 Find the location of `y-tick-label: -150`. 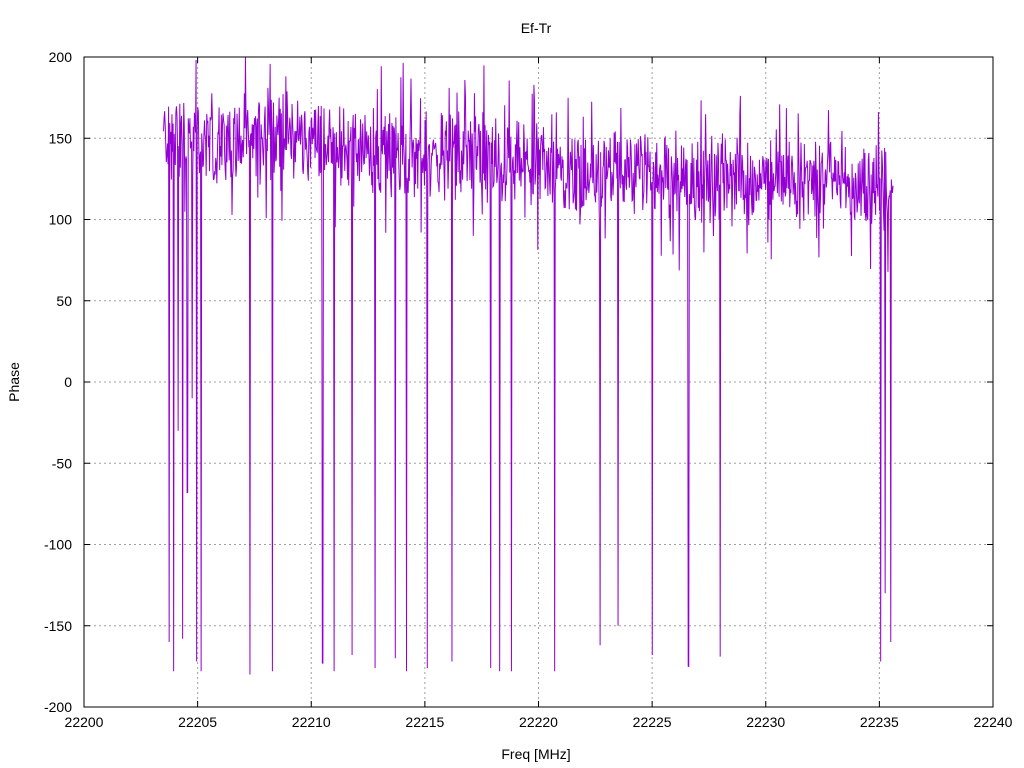

y-tick-label: -150 is located at coordinates (58, 626).